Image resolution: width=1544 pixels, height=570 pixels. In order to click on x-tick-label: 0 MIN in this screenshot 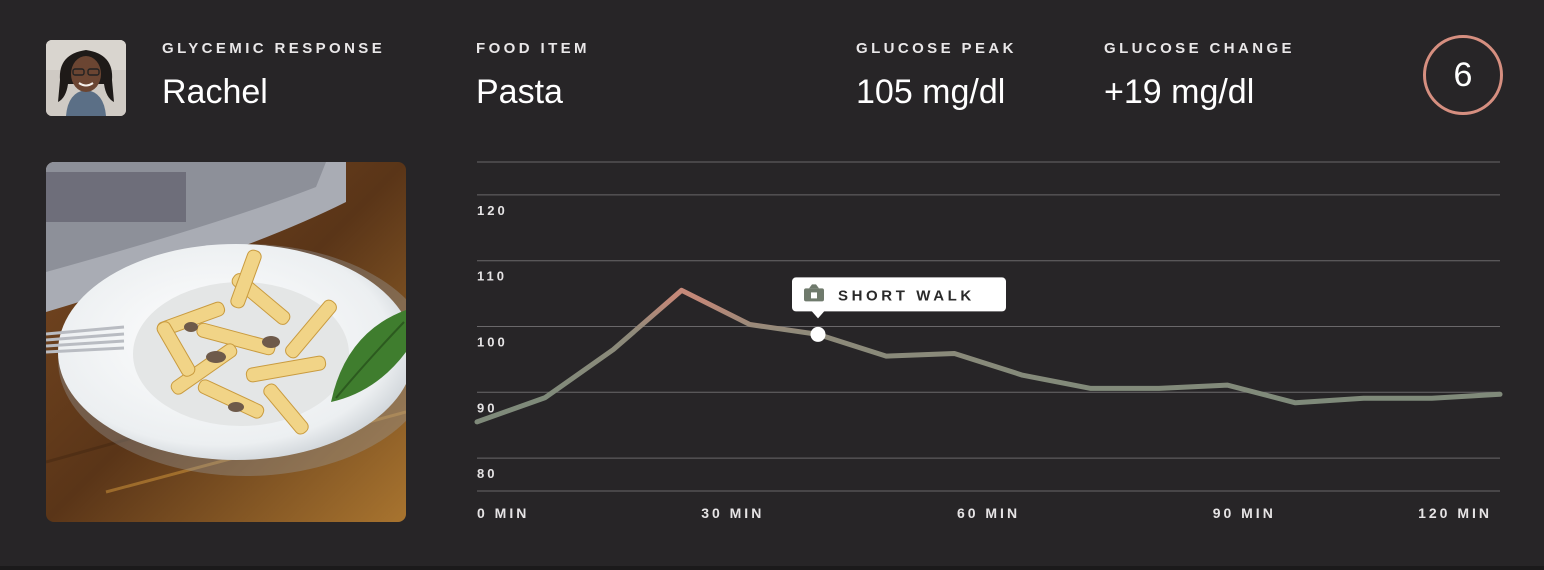, I will do `click(503, 513)`.